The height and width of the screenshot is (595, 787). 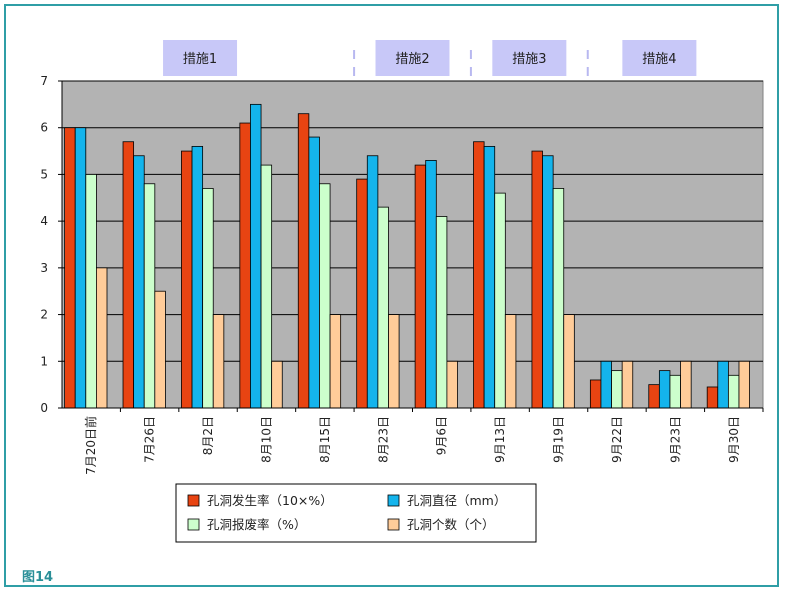 I want to click on x-tick-label: 9月30日, so click(x=734, y=439).